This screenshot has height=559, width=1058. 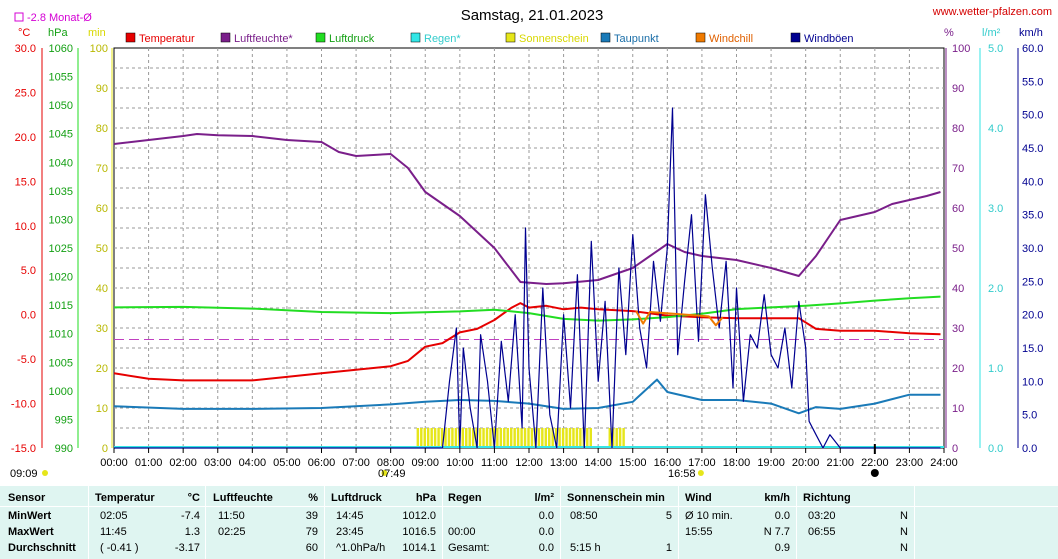 I want to click on table-cell: 02:25, so click(x=232, y=532).